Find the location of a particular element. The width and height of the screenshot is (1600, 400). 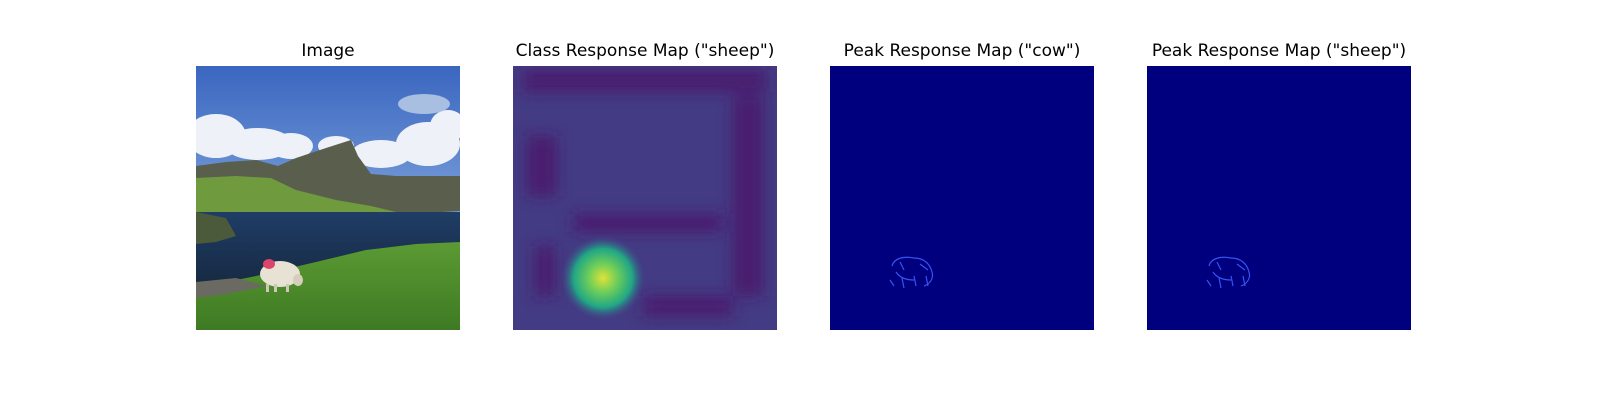

headland-left is located at coordinates (216, 228).